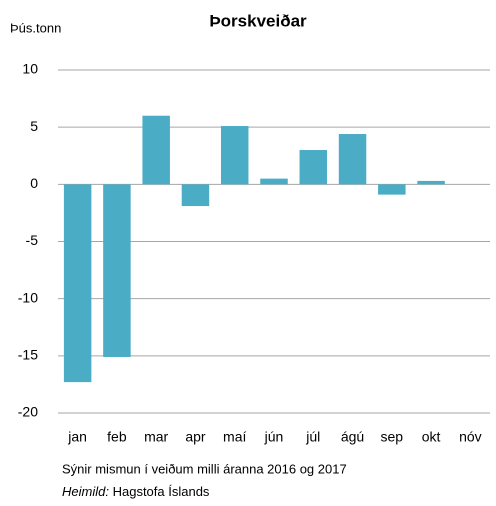 The height and width of the screenshot is (506, 496). I want to click on y-tick-label: 5, so click(34, 126).